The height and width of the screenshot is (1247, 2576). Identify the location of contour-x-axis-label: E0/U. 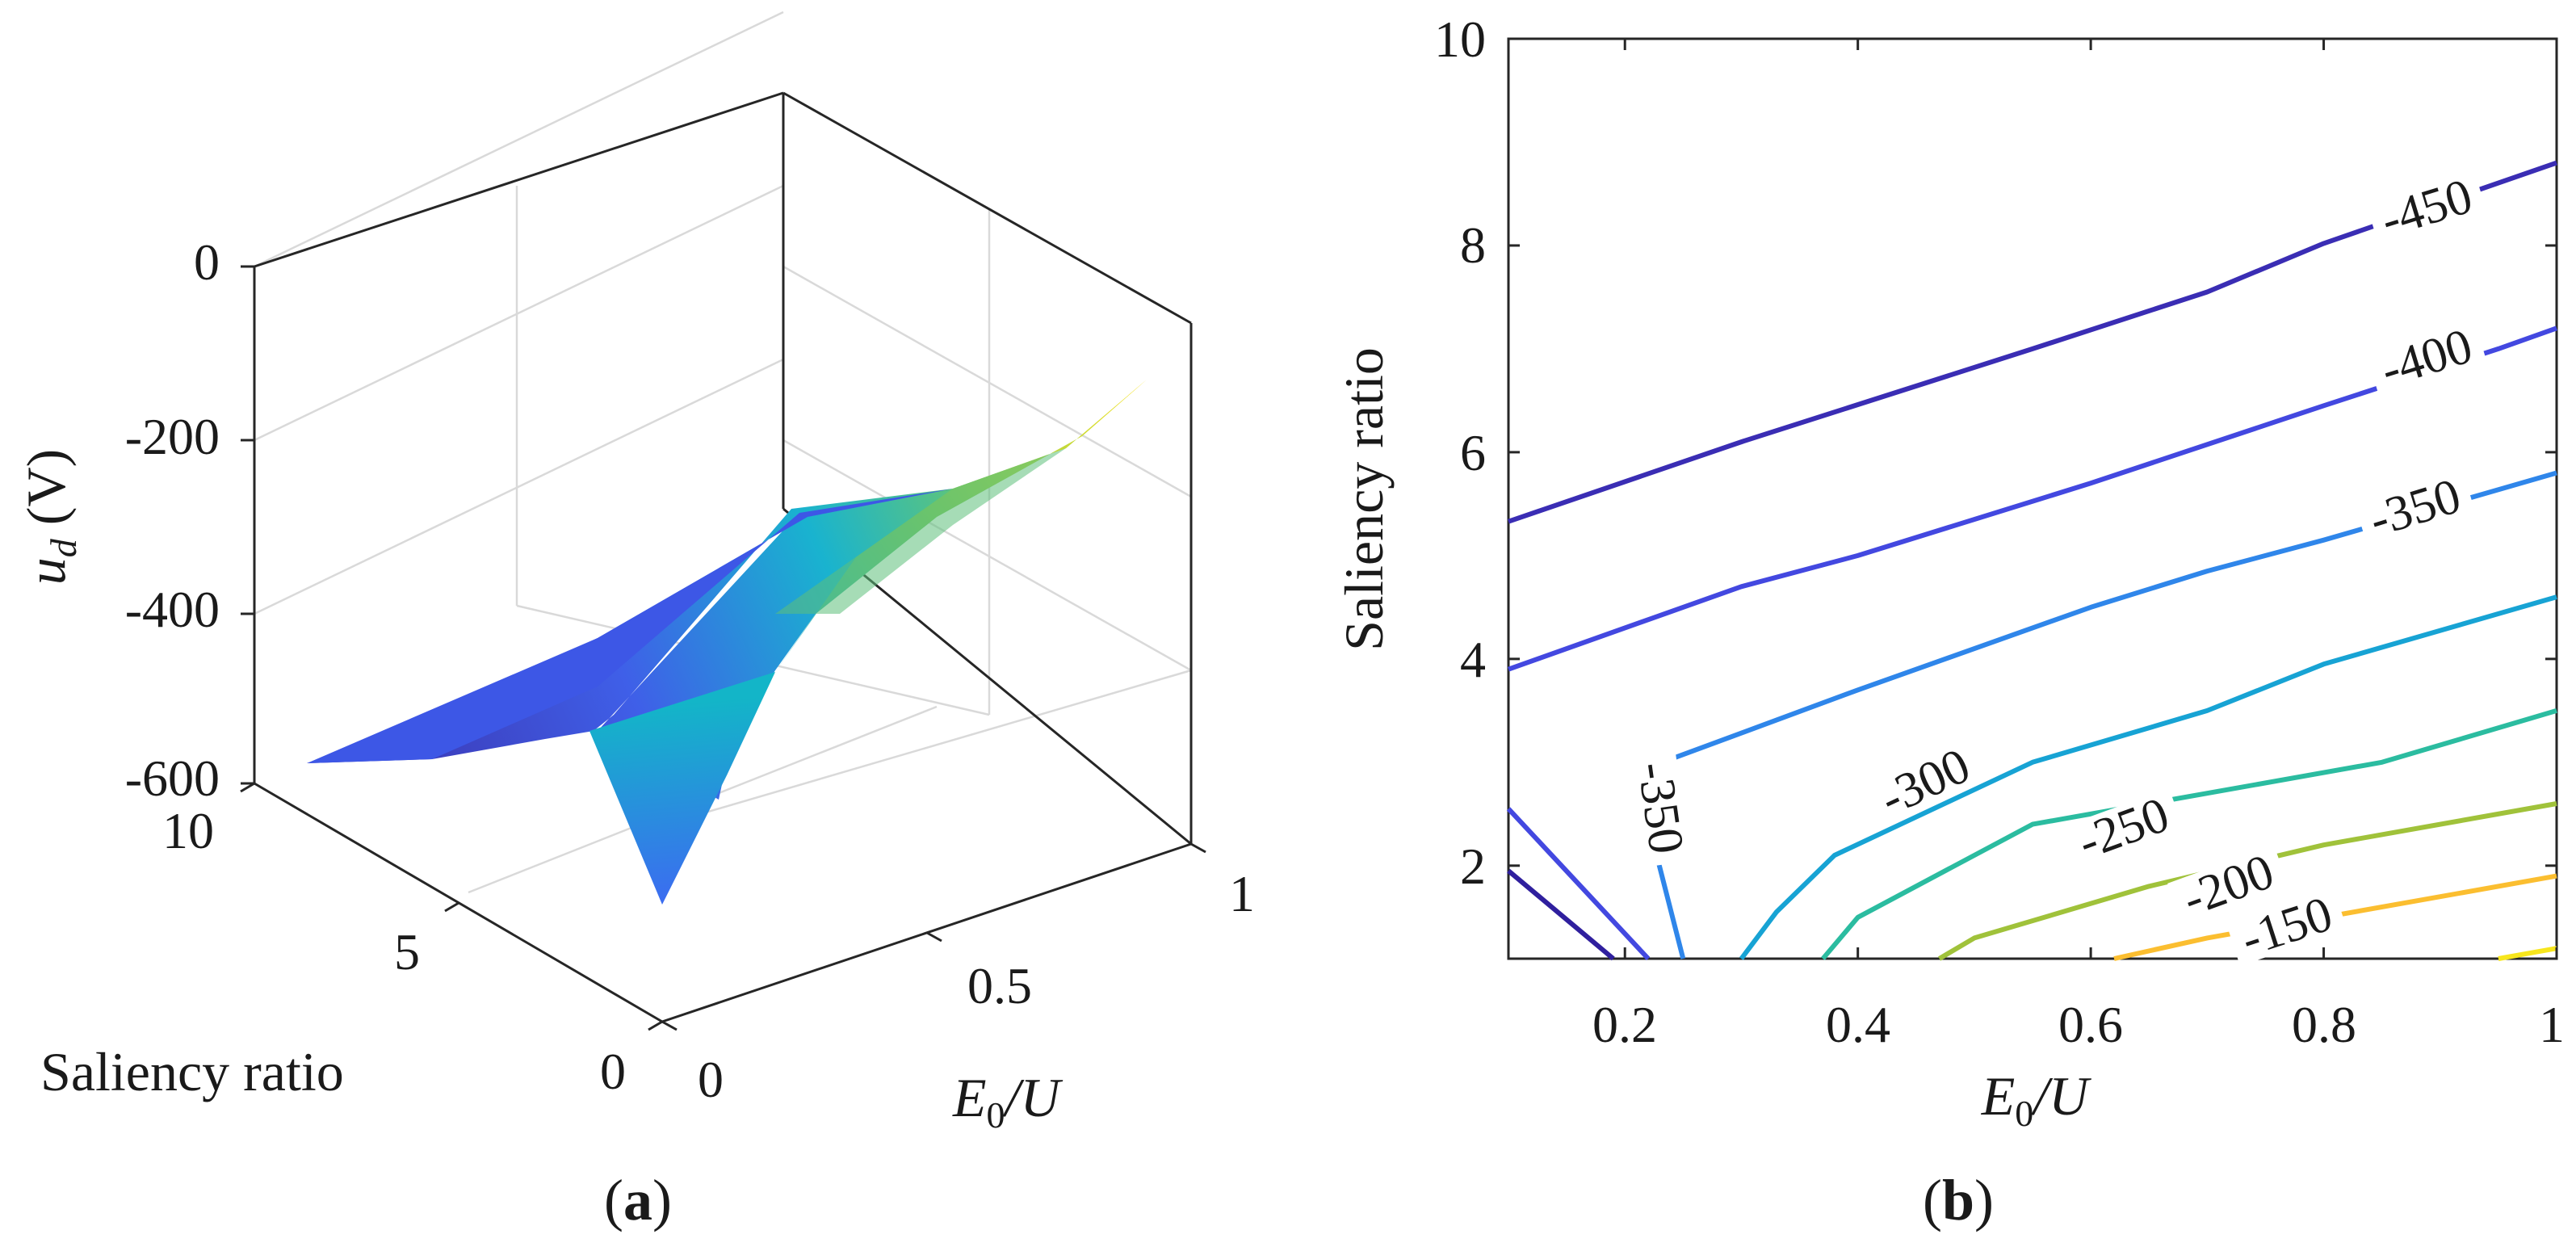
(2036, 1099).